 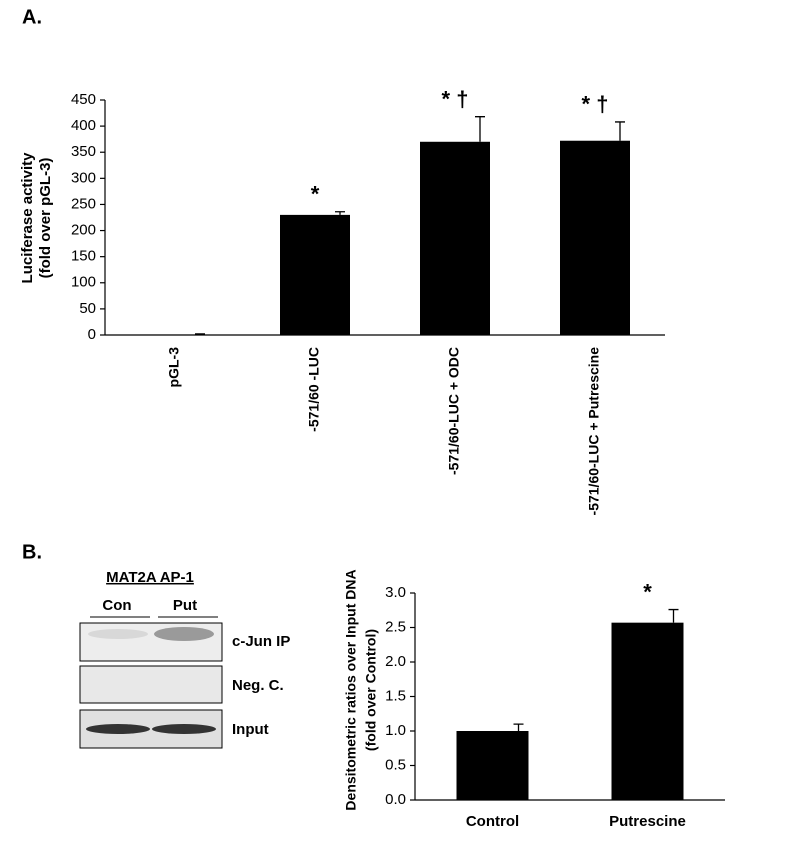 What do you see at coordinates (395, 592) in the screenshot?
I see `y-tick-label: 3.0` at bounding box center [395, 592].